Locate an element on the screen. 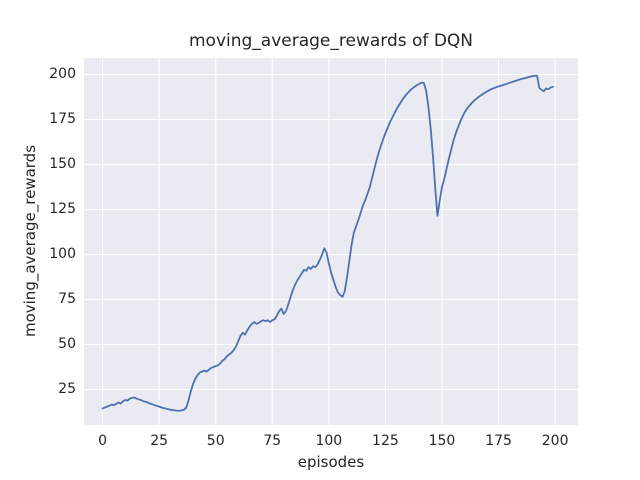 This screenshot has height=480, width=640. x-tick-label: 125 is located at coordinates (385, 441).